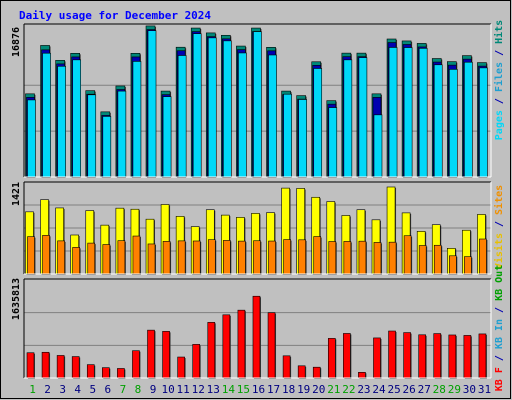 The height and width of the screenshot is (400, 512). I want to click on y-max-label: 16876, so click(16, 42).